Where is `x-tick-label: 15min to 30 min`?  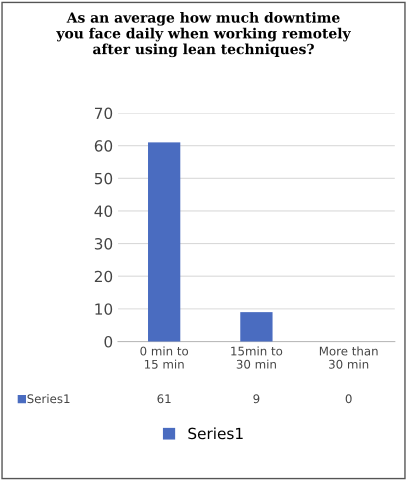 x-tick-label: 15min to 30 min is located at coordinates (256, 357).